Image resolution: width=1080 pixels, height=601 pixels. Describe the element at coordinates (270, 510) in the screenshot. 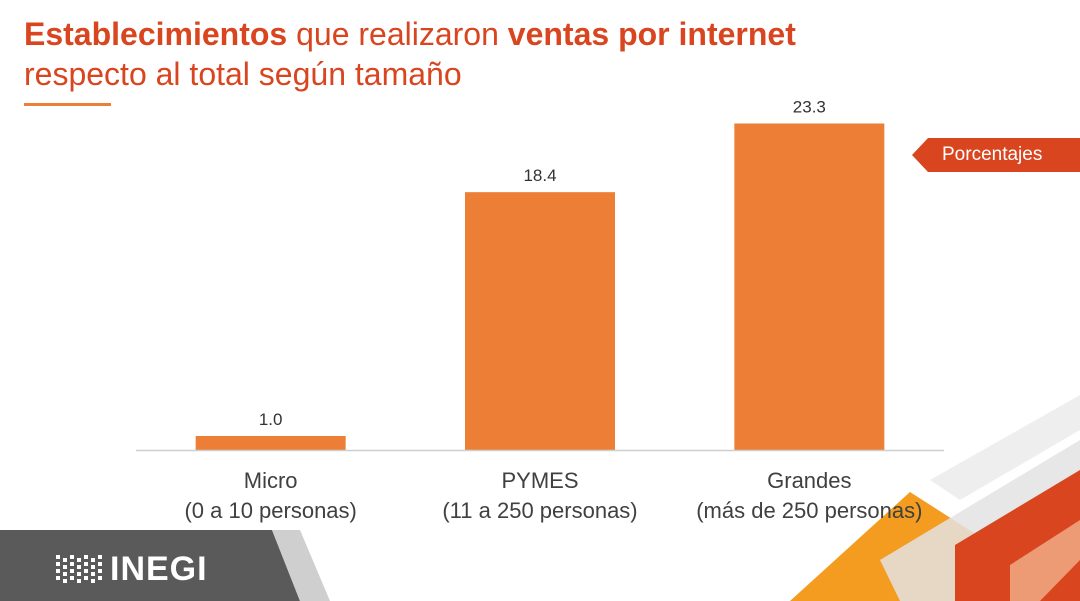

I see `category-sublabel-0: (0 a 10 personas)` at that location.